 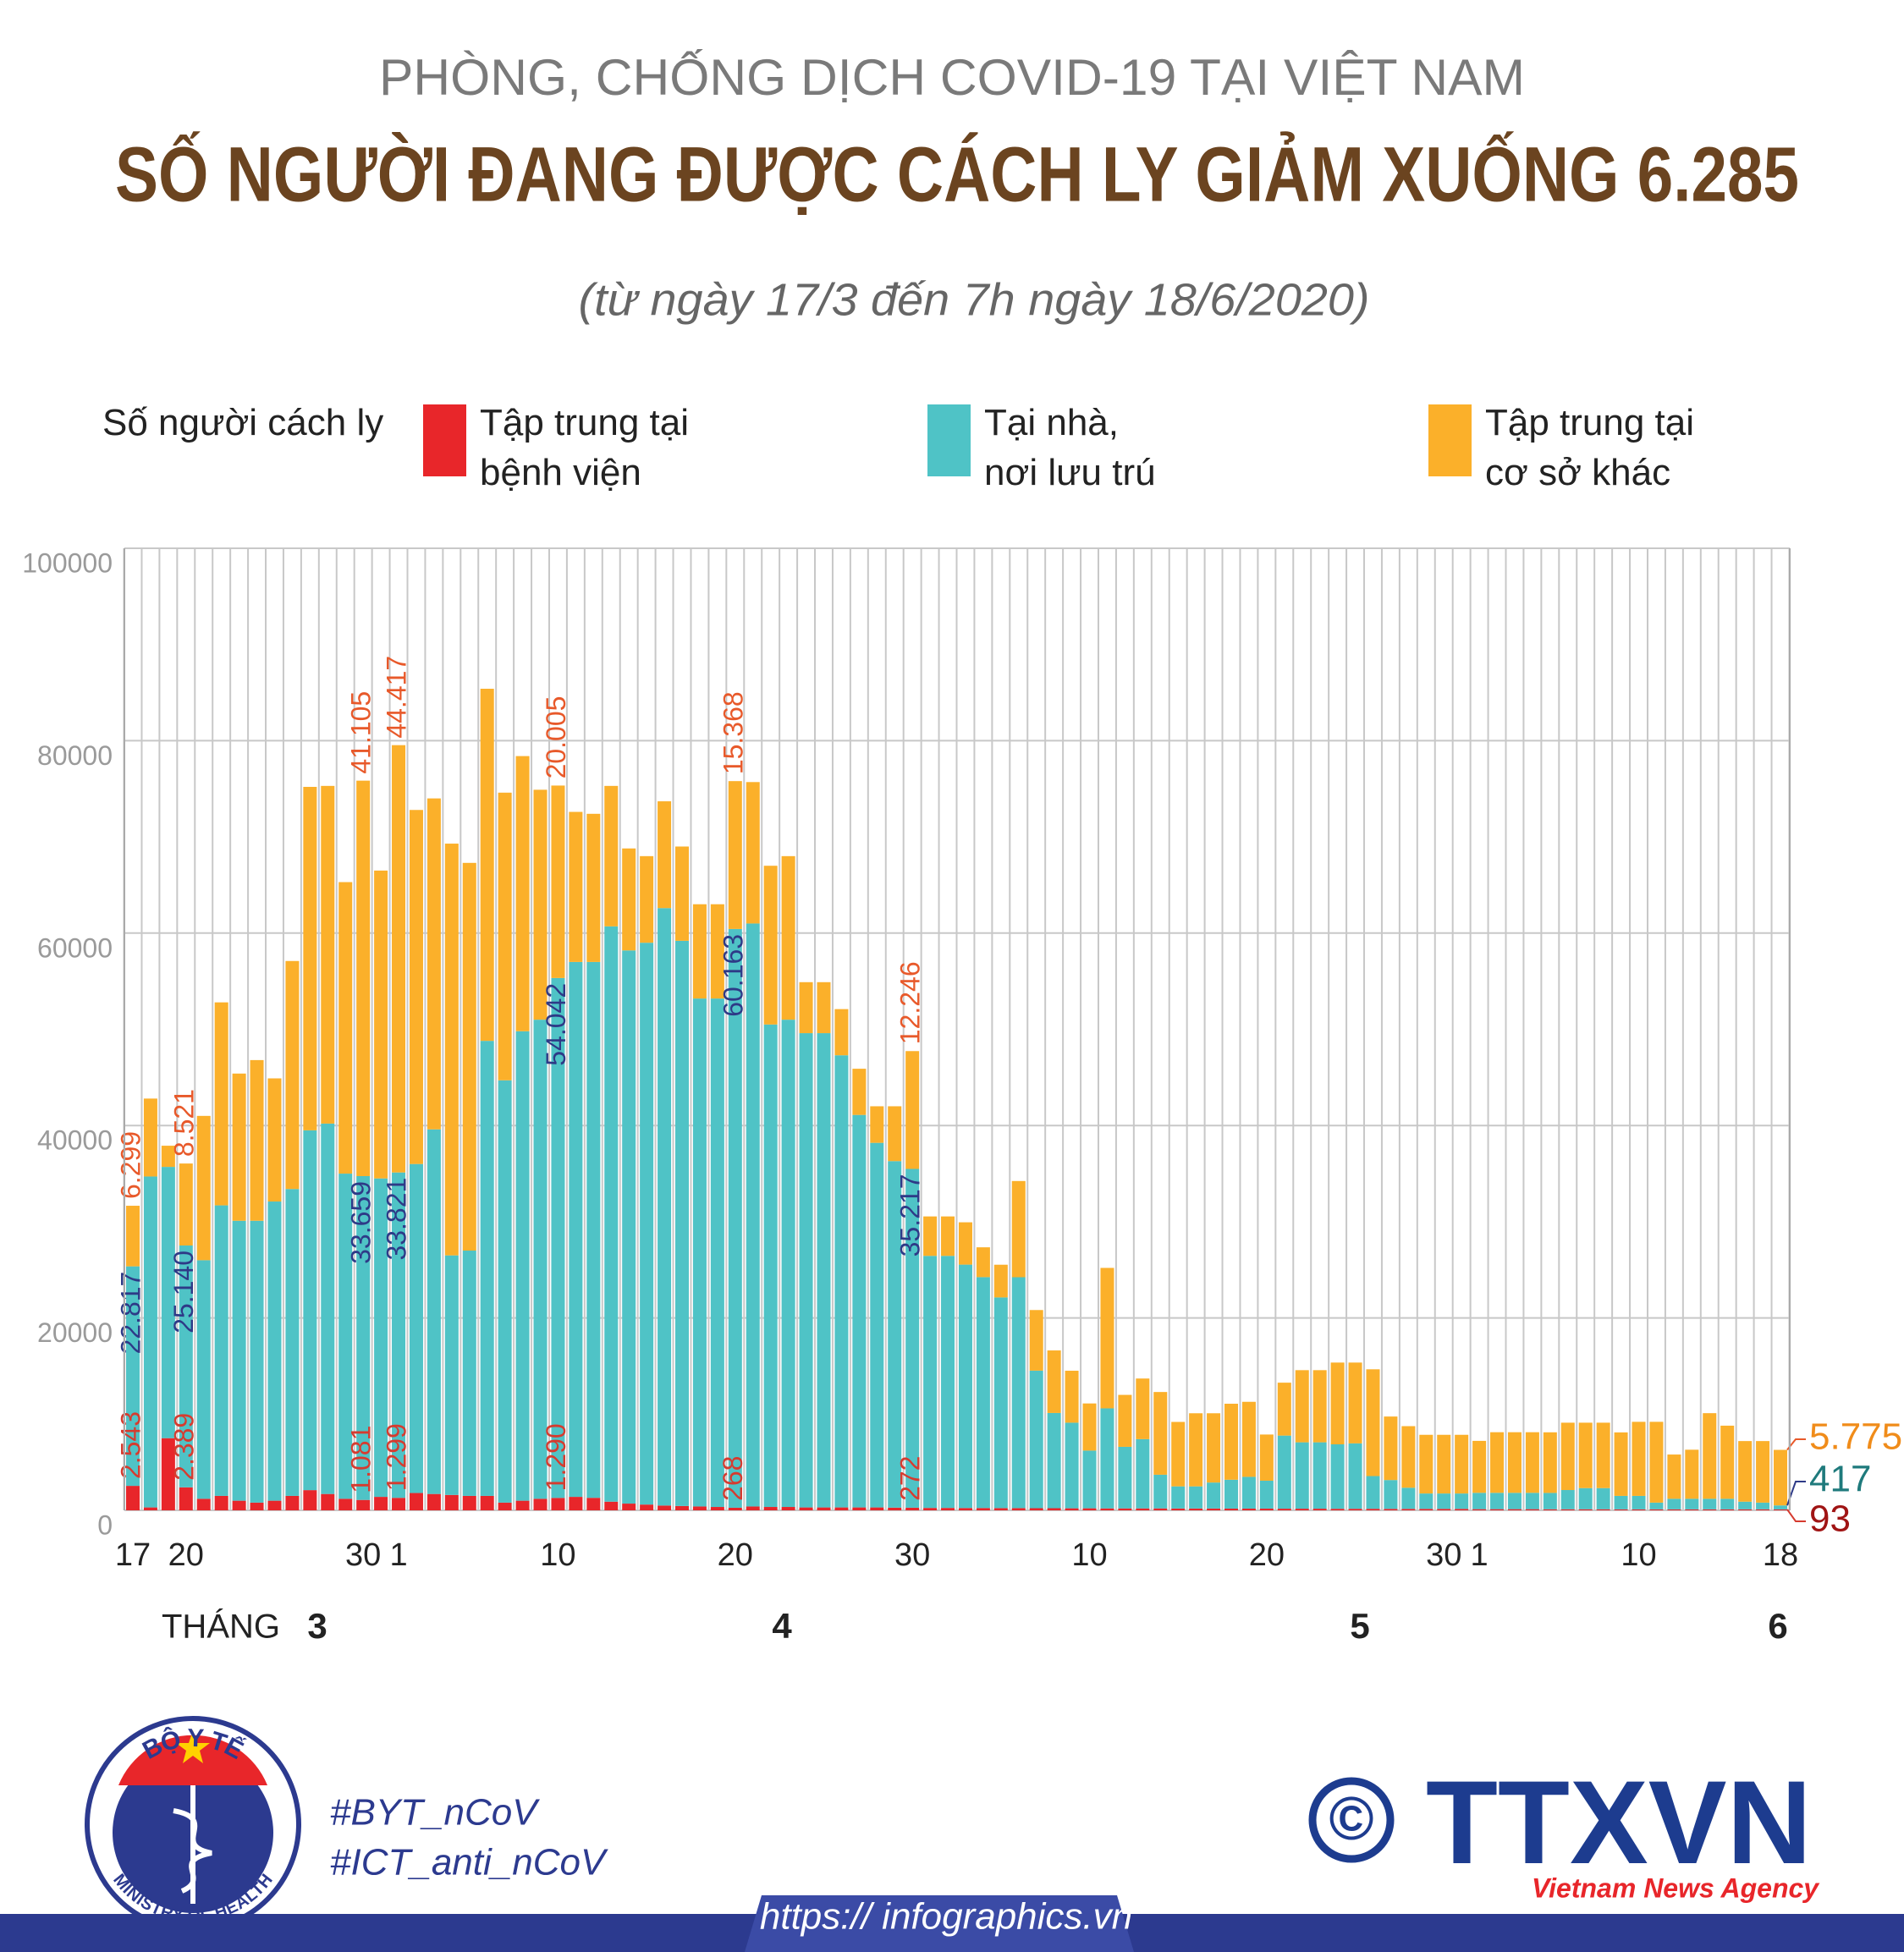 What do you see at coordinates (396, 697) in the screenshot?
I see `value-label: 44.417` at bounding box center [396, 697].